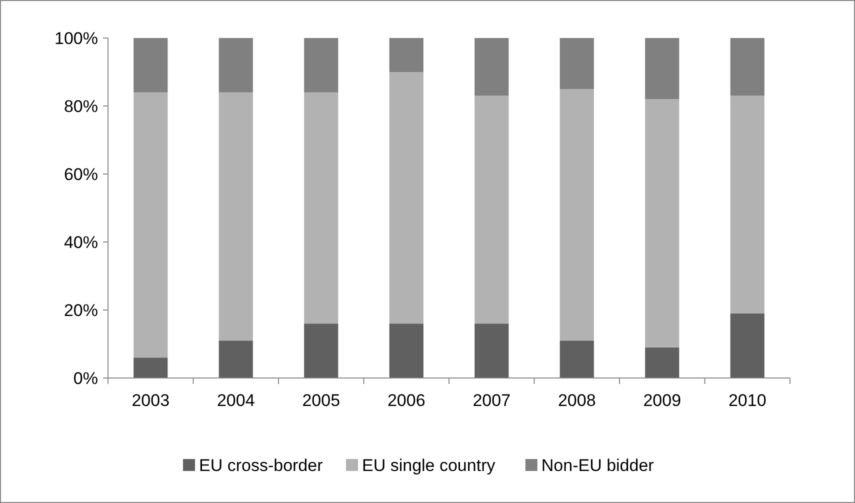 The width and height of the screenshot is (855, 503). Describe the element at coordinates (235, 400) in the screenshot. I see `x-tick-label: 2004` at that location.